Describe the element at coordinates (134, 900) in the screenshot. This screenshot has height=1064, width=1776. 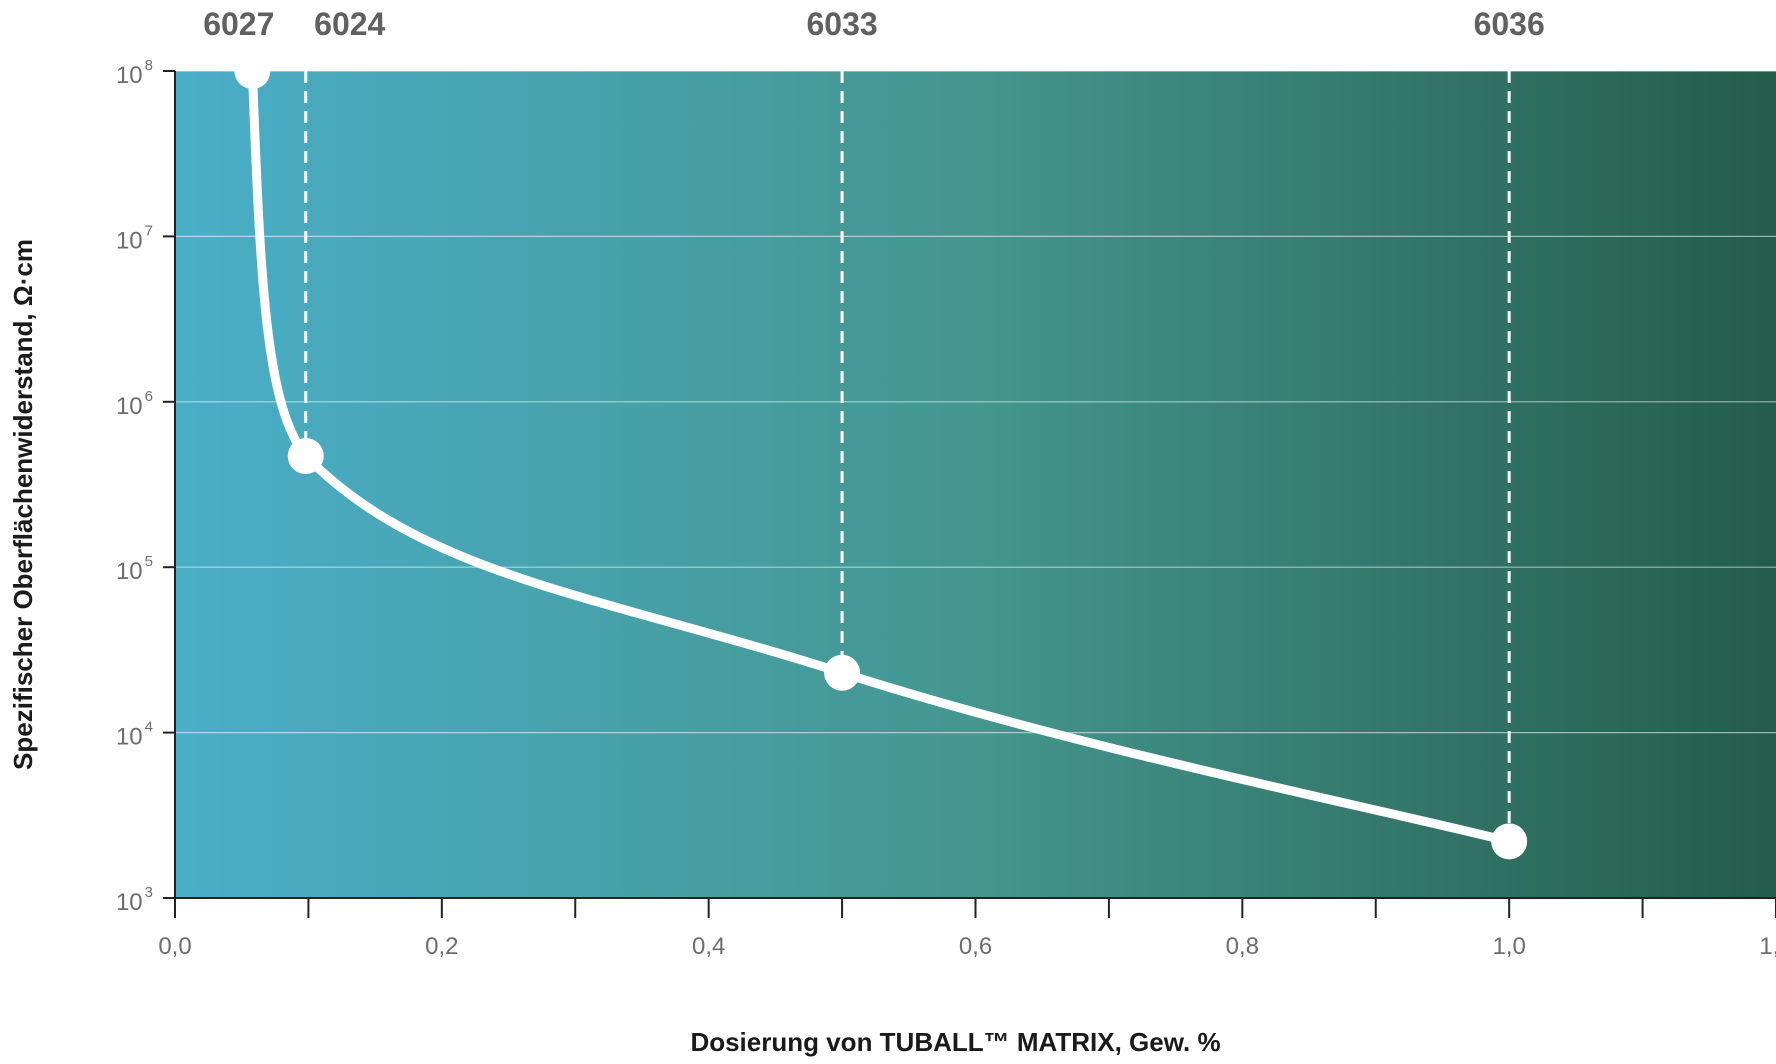
I see `y-tick-label: 10 3` at that location.